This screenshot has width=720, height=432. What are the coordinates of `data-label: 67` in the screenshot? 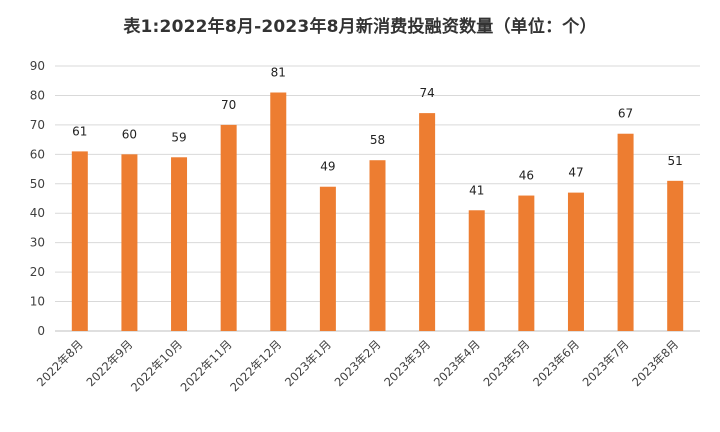 It's located at (625, 114).